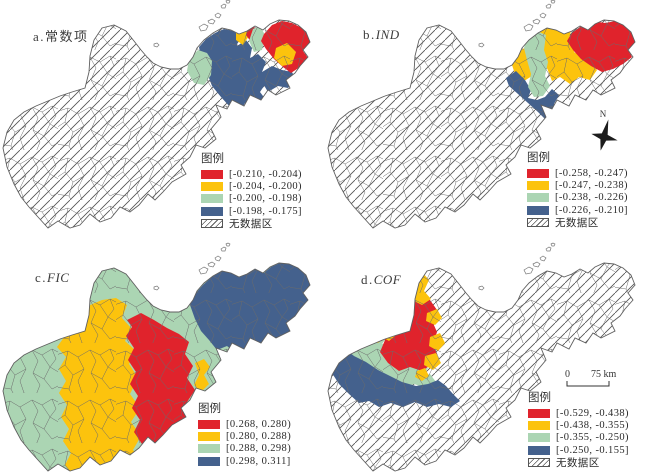 This screenshot has width=650, height=476. I want to click on scale-bar-line, so click(588, 384).